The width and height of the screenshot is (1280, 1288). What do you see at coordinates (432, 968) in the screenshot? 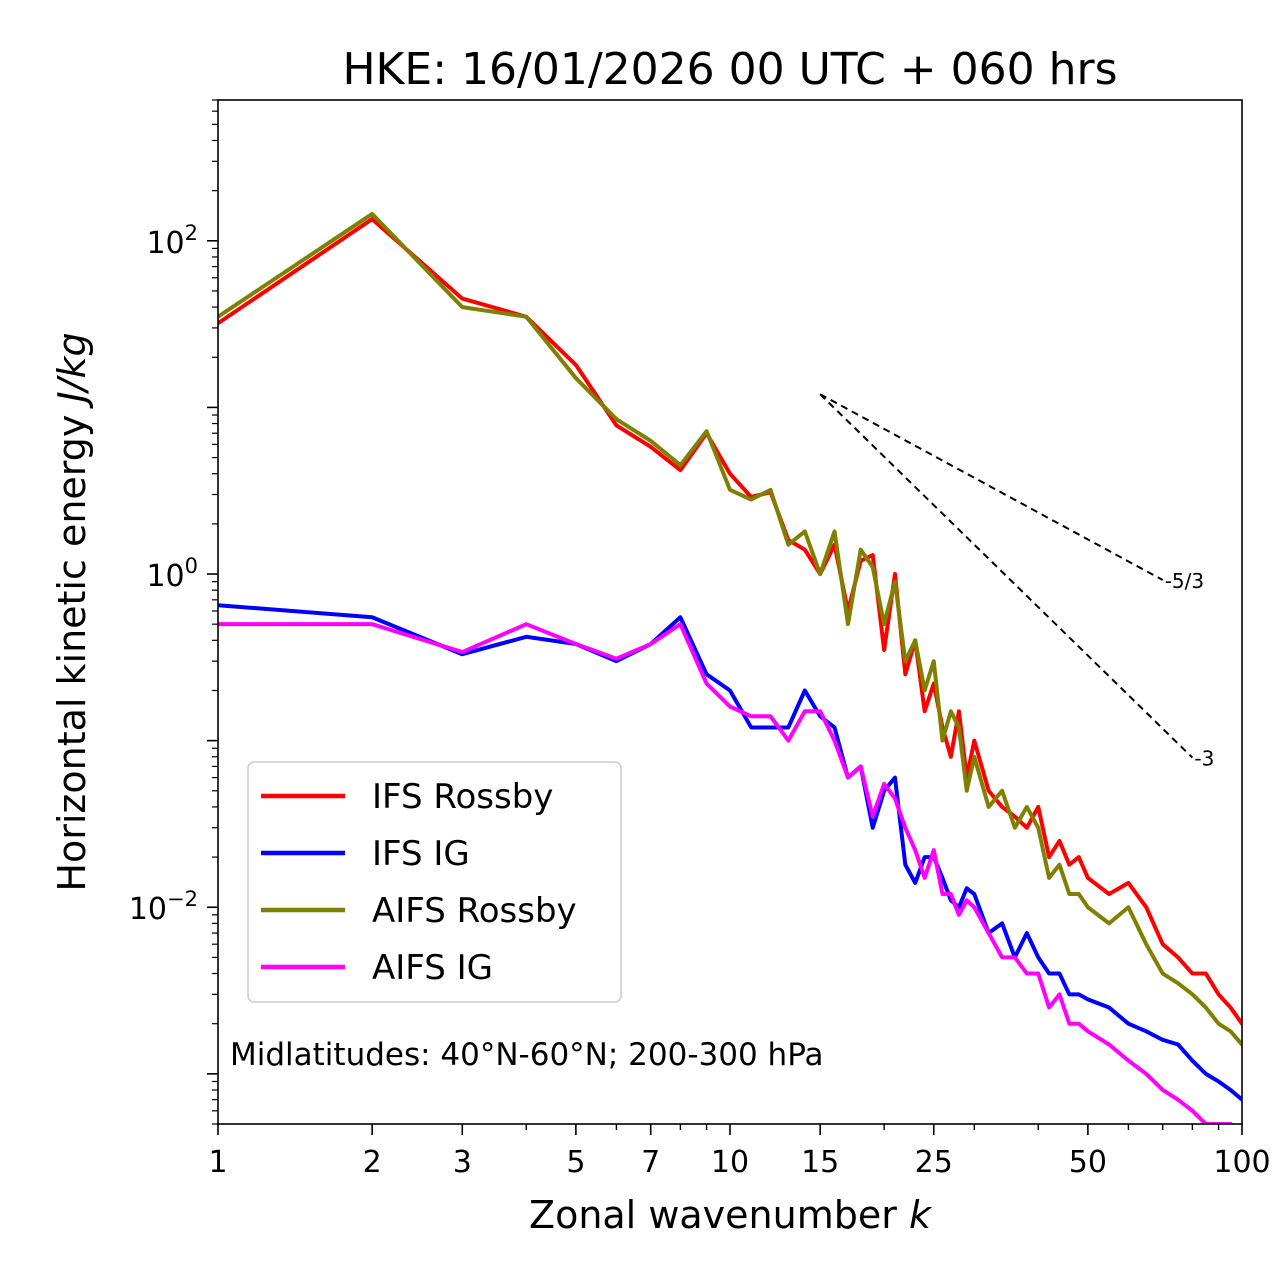
I see `legend-label-4: AIFS IG` at bounding box center [432, 968].